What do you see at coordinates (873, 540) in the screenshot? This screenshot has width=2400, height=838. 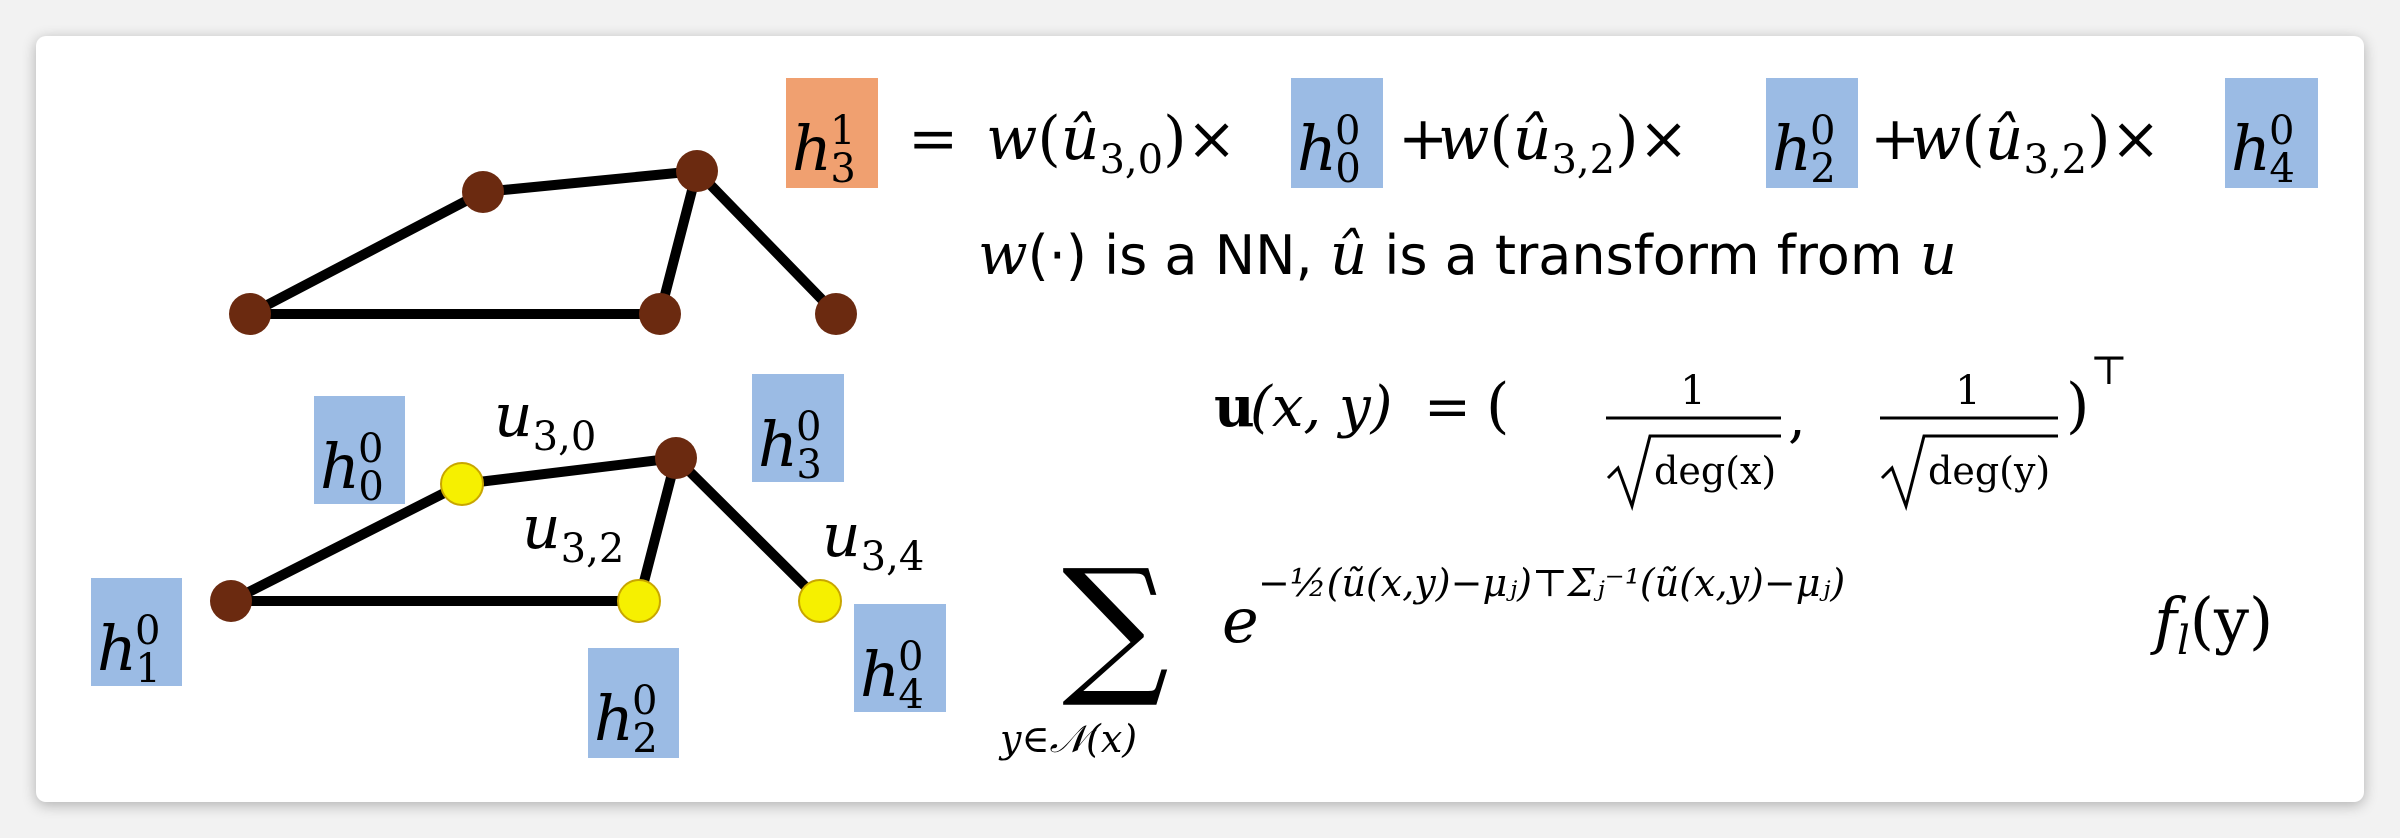 I see `edge-label-u34: u3,4` at bounding box center [873, 540].